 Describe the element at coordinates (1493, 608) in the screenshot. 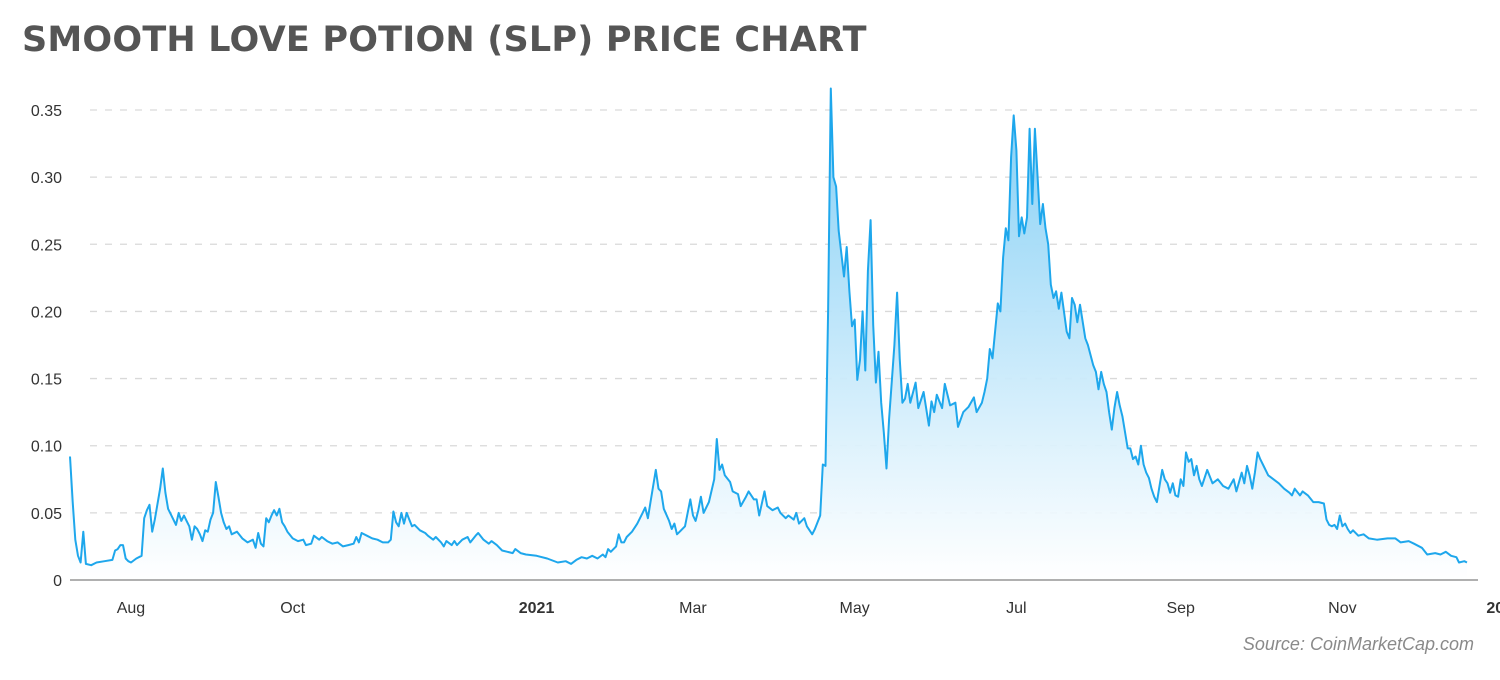

I see `x-tick-label: 2022` at that location.